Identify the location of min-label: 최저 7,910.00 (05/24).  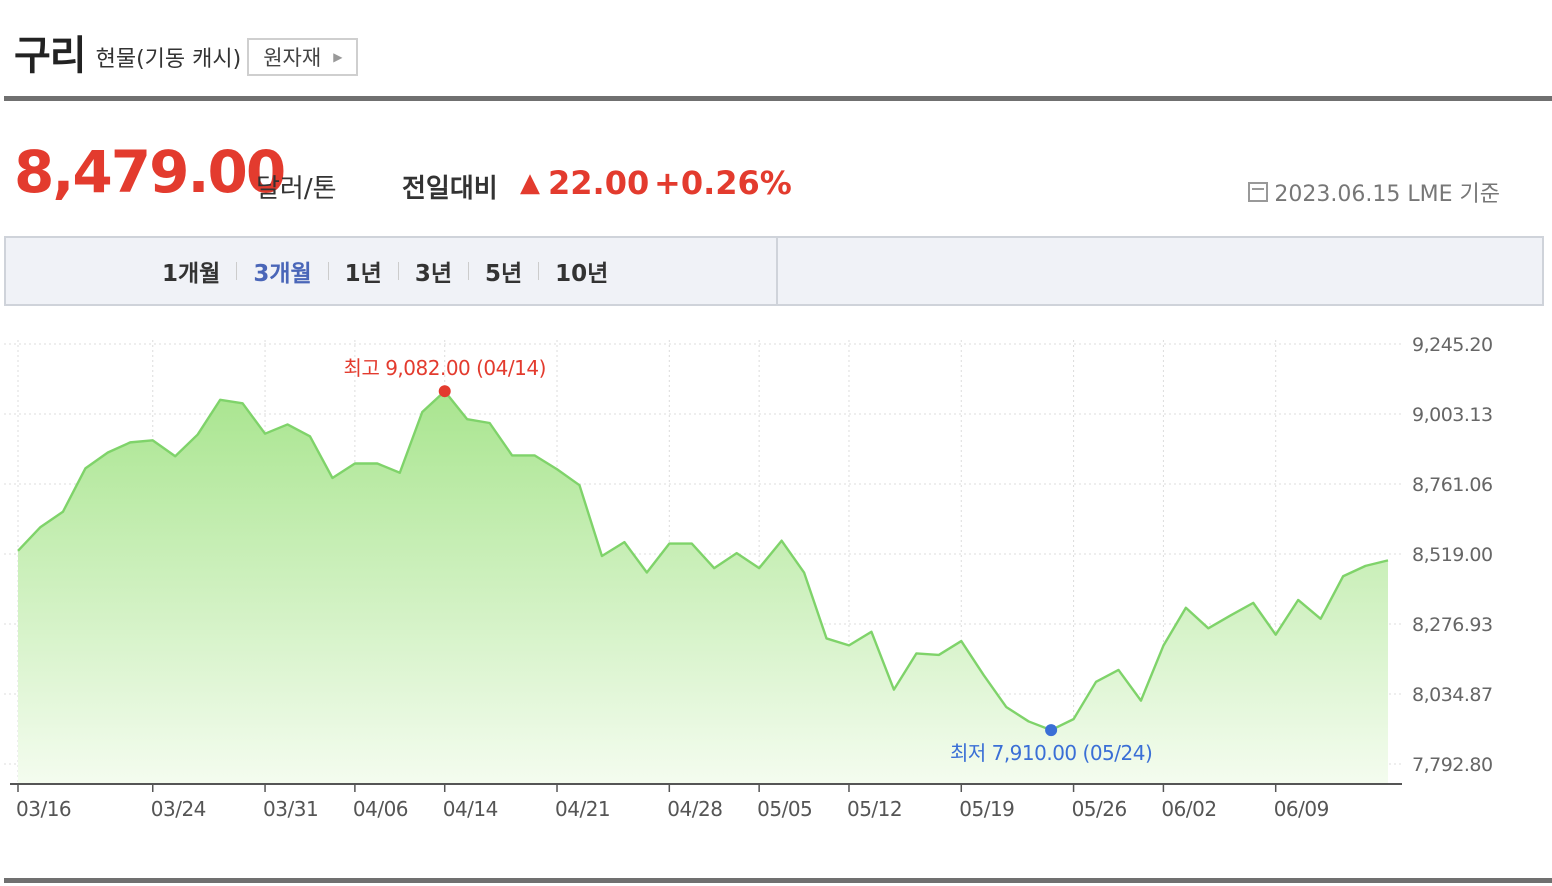
(1051, 753).